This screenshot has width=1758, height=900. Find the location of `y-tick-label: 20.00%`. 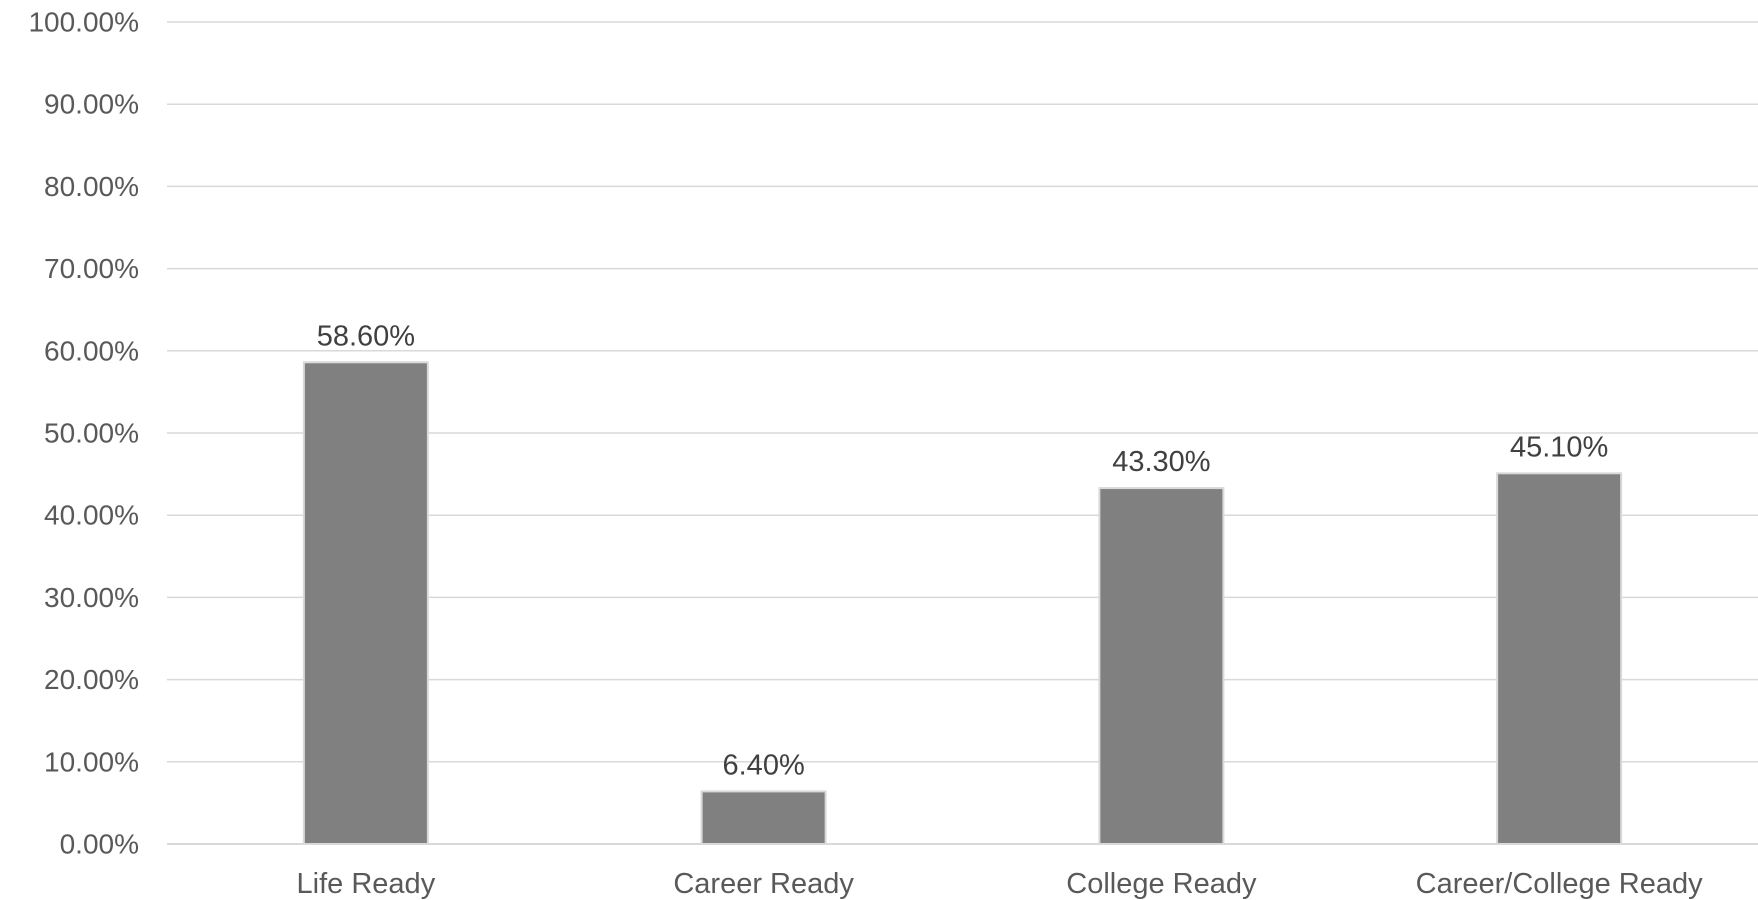

y-tick-label: 20.00% is located at coordinates (91, 679).